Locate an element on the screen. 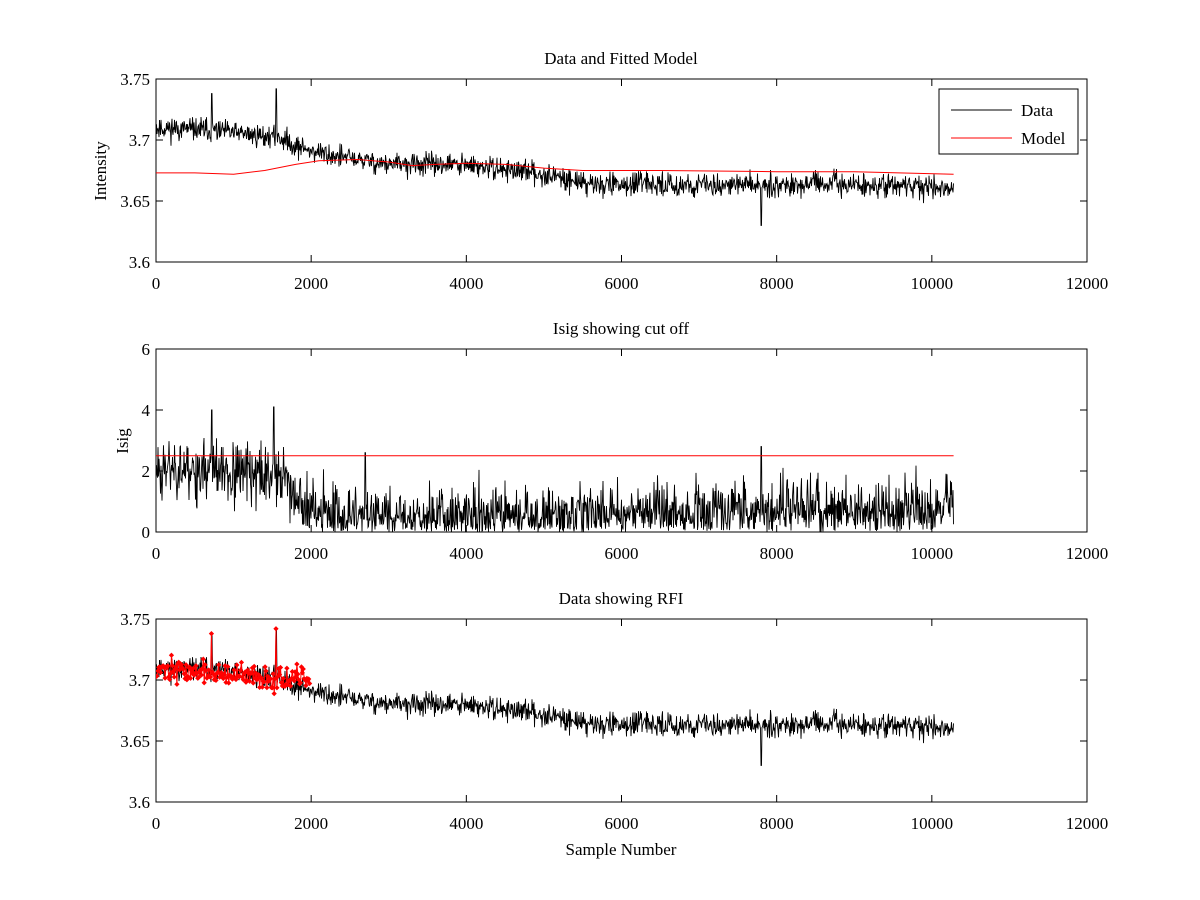  panel-1-series-data is located at coordinates (555, 157).